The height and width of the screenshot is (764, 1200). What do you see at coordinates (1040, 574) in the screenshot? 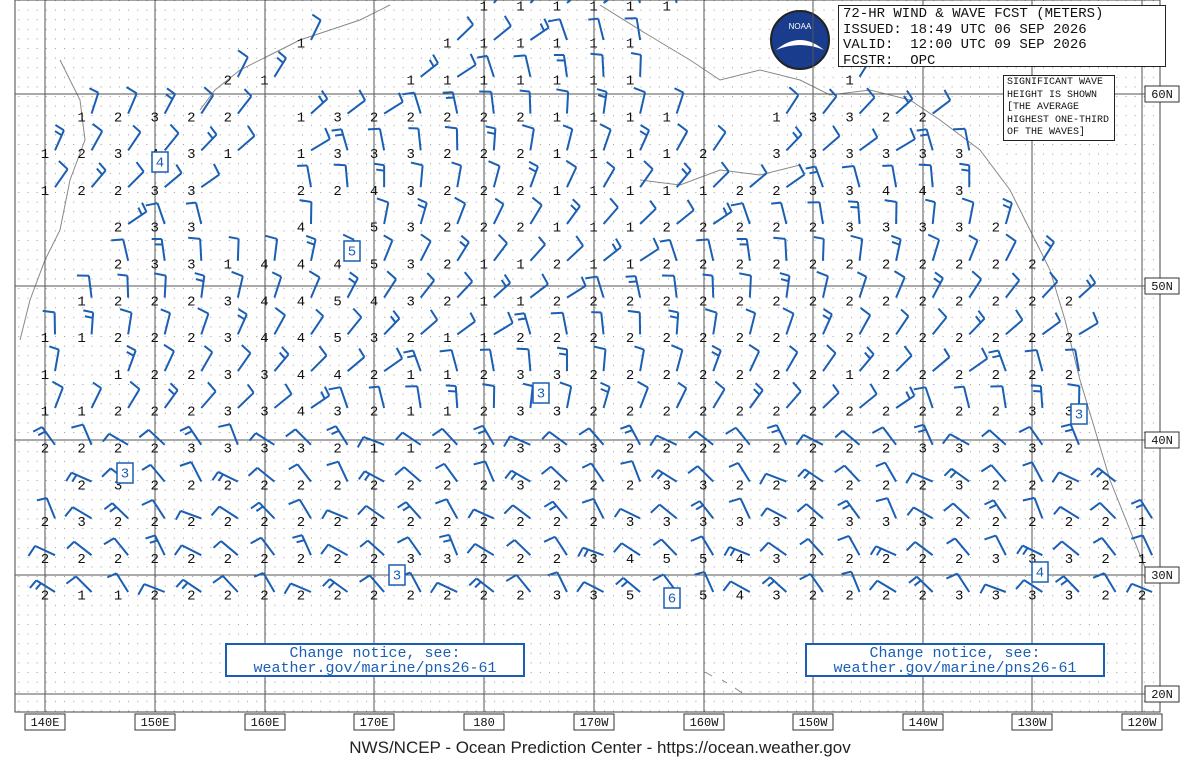
I see `maximum-value: 4` at bounding box center [1040, 574].